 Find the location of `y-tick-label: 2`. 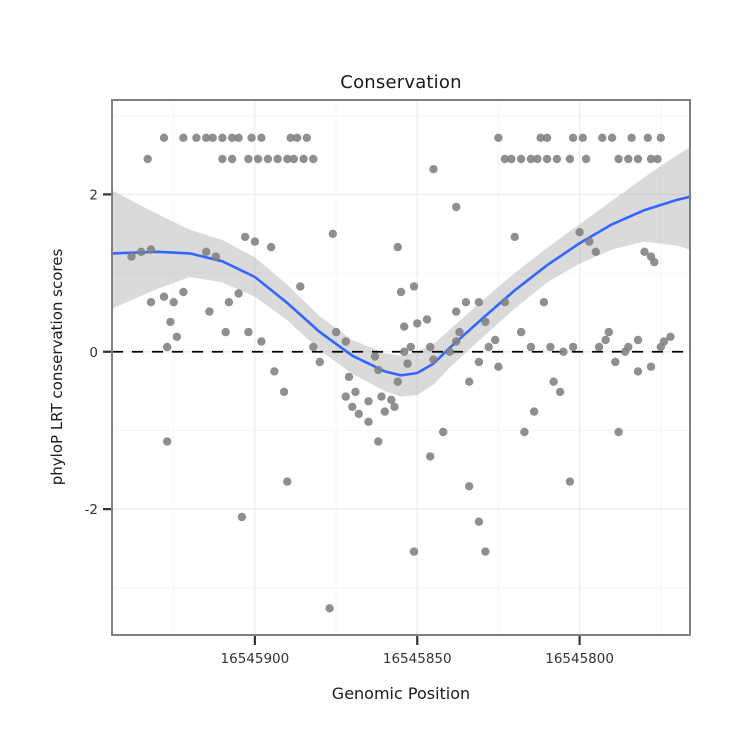

y-tick-label: 2 is located at coordinates (93, 195).